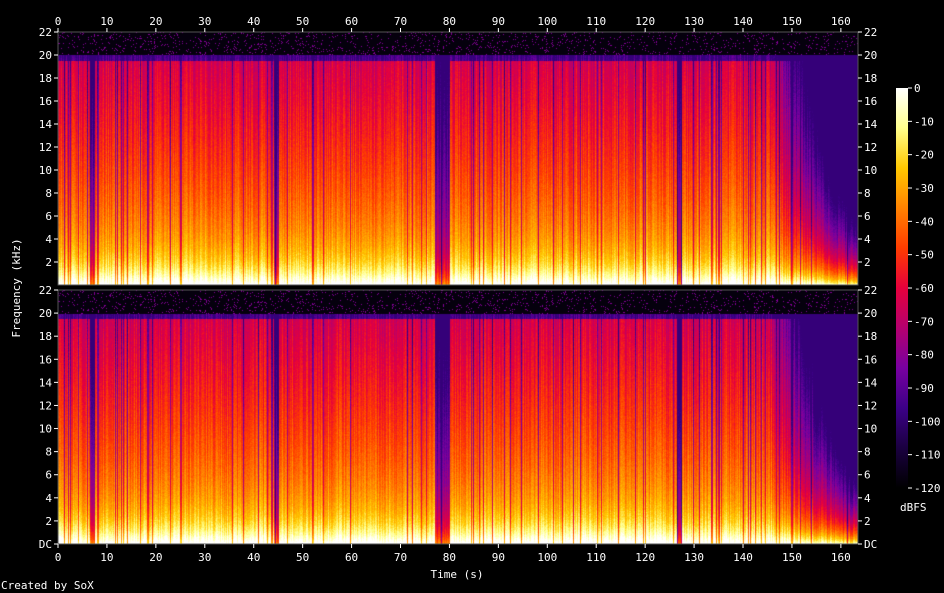  I want to click on x-tick-label-bottom: 130, so click(694, 557).